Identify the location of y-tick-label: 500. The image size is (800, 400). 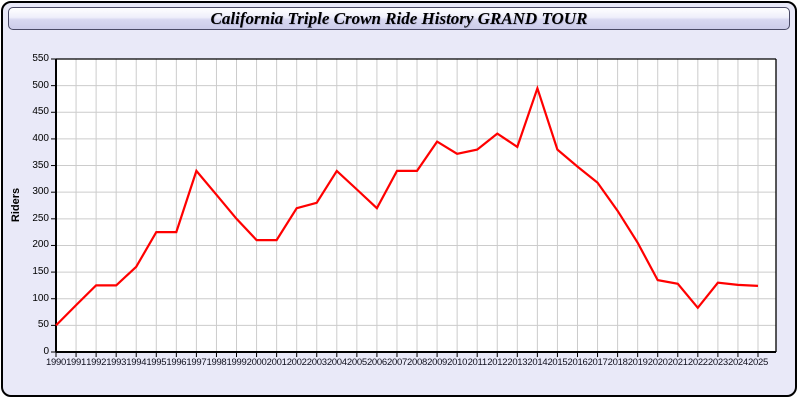
(40, 85).